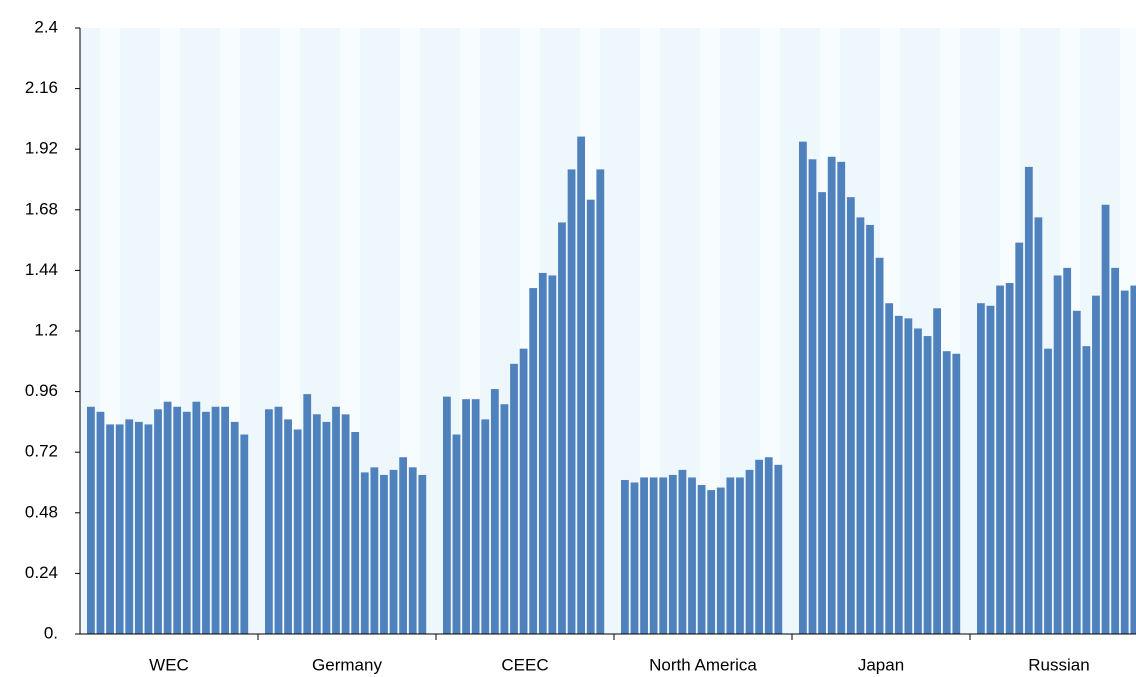 The image size is (1136, 677). Describe the element at coordinates (41, 451) in the screenshot. I see `y-tick-label: 0.72` at that location.